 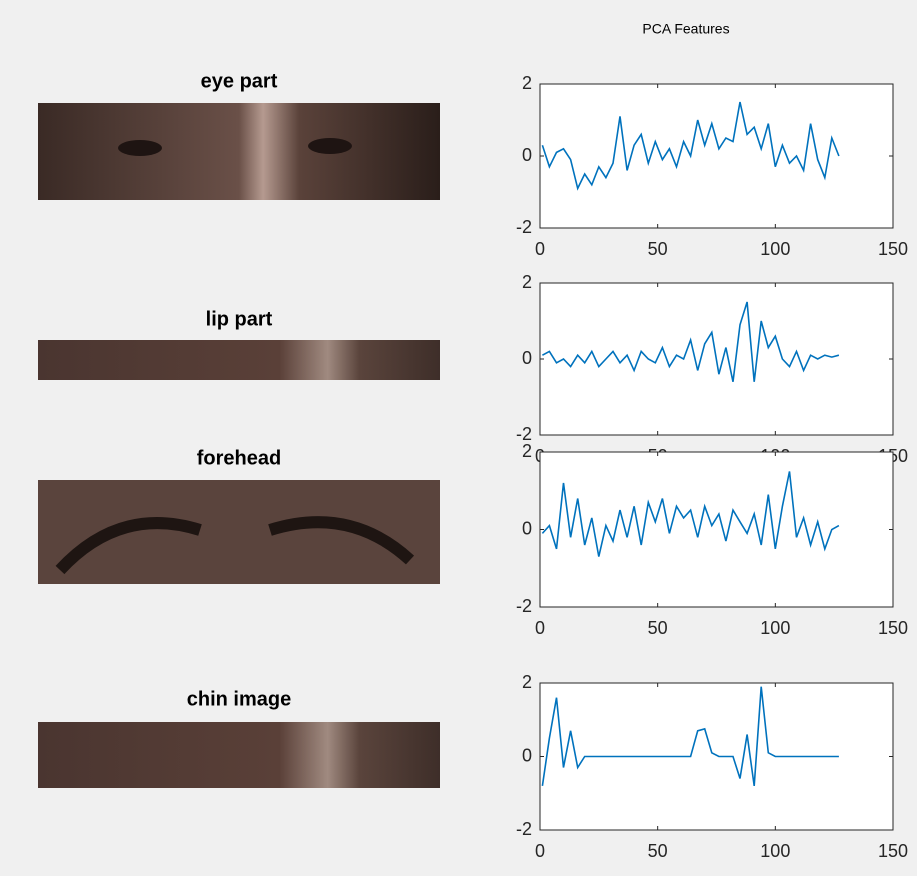 I want to click on eye-image, so click(x=239, y=151).